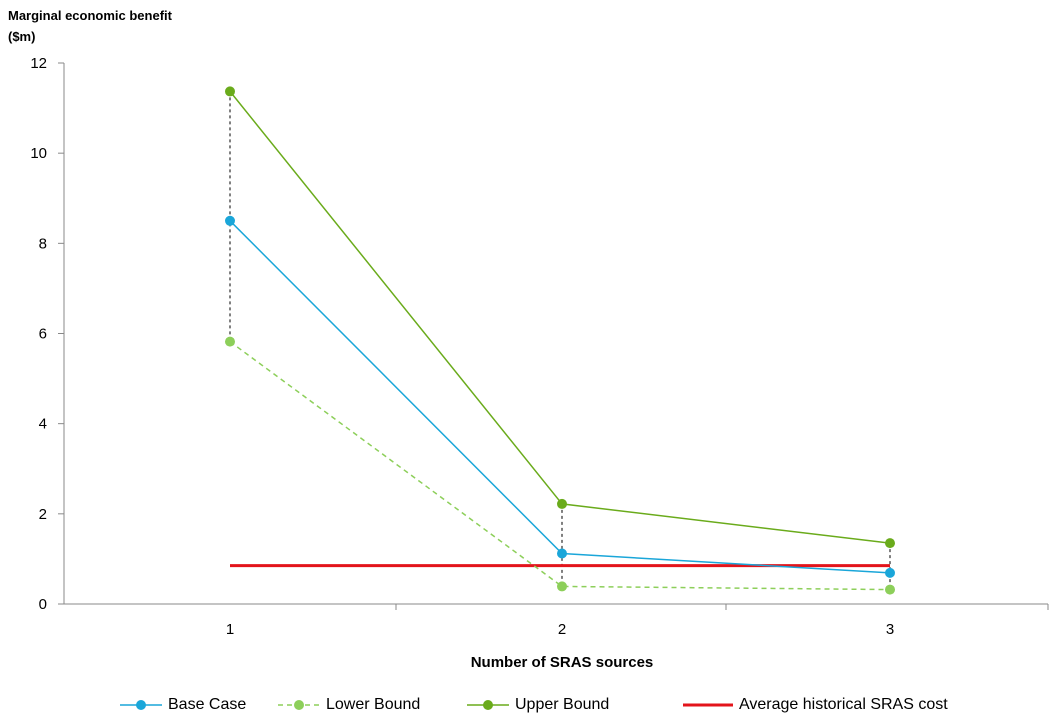 This screenshot has width=1052, height=717. I want to click on y-tick-label: 8, so click(43, 243).